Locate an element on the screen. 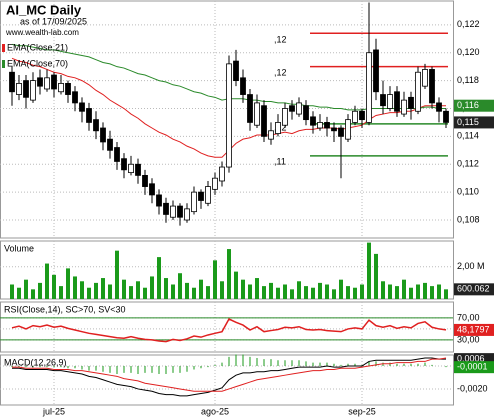 Image resolution: width=496 pixels, height=420 pixels. chart-title: AI_MC Daily is located at coordinates (44, 9).